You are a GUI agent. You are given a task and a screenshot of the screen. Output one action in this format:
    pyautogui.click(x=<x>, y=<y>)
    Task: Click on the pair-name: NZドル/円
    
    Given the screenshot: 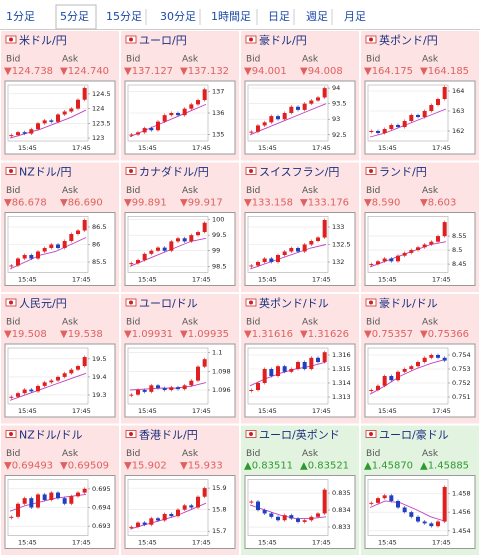 What is the action you would take?
    pyautogui.click(x=45, y=172)
    